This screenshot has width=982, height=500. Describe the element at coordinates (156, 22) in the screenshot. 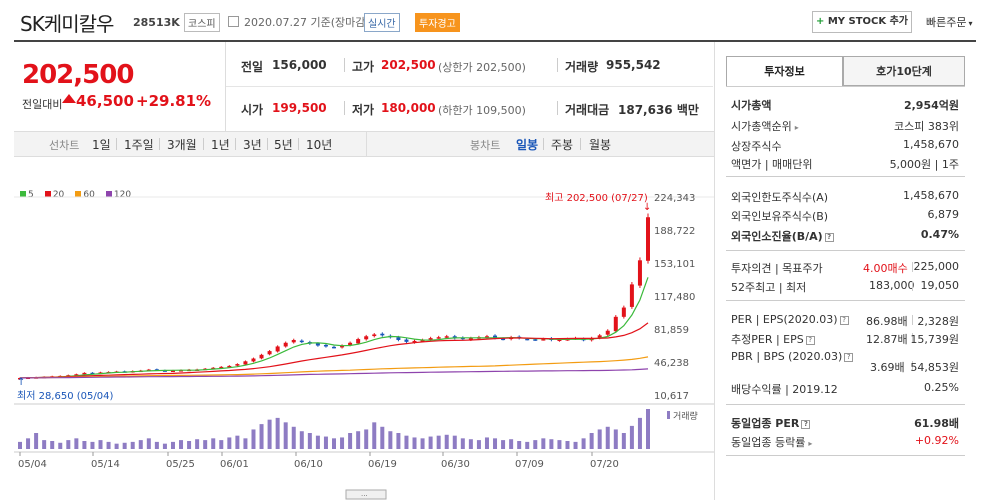

I see `stock-code: 28513K` at that location.